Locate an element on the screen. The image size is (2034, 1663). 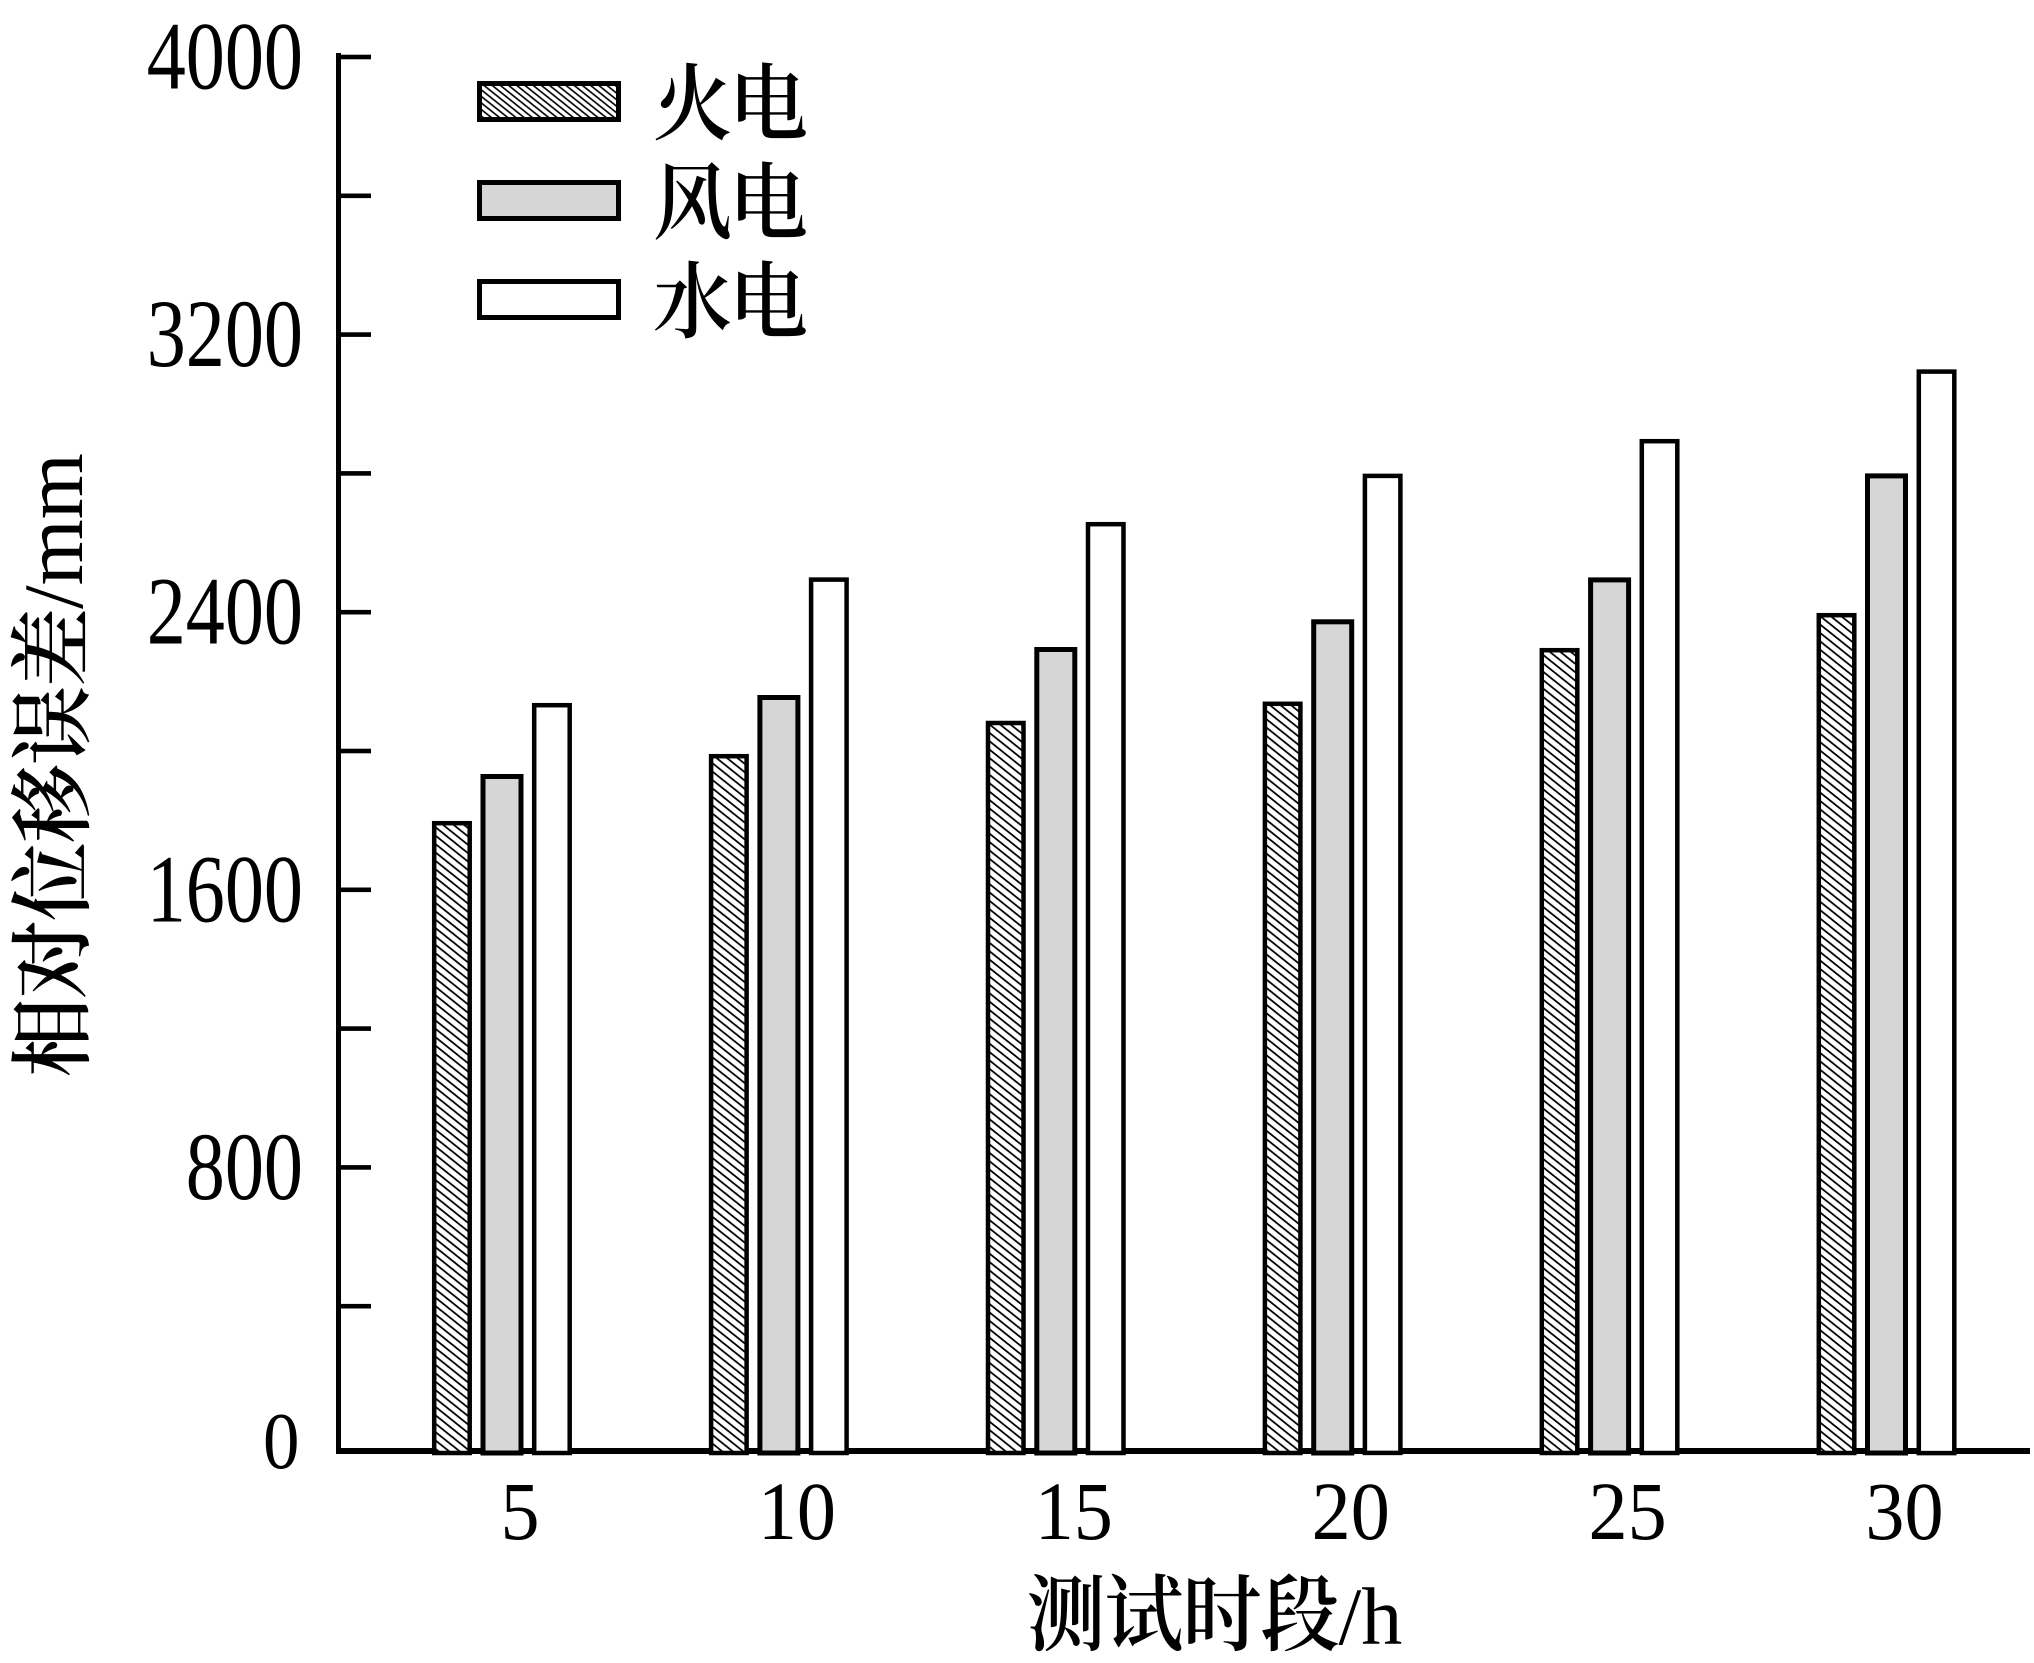
svg-text: 0 is located at coordinates (281, 1440).